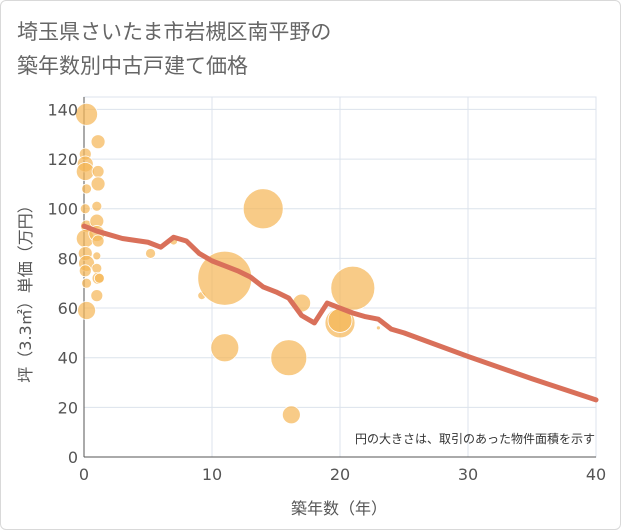 The height and width of the screenshot is (530, 621). Describe the element at coordinates (340, 474) in the screenshot. I see `x-tick-label: 20` at that location.